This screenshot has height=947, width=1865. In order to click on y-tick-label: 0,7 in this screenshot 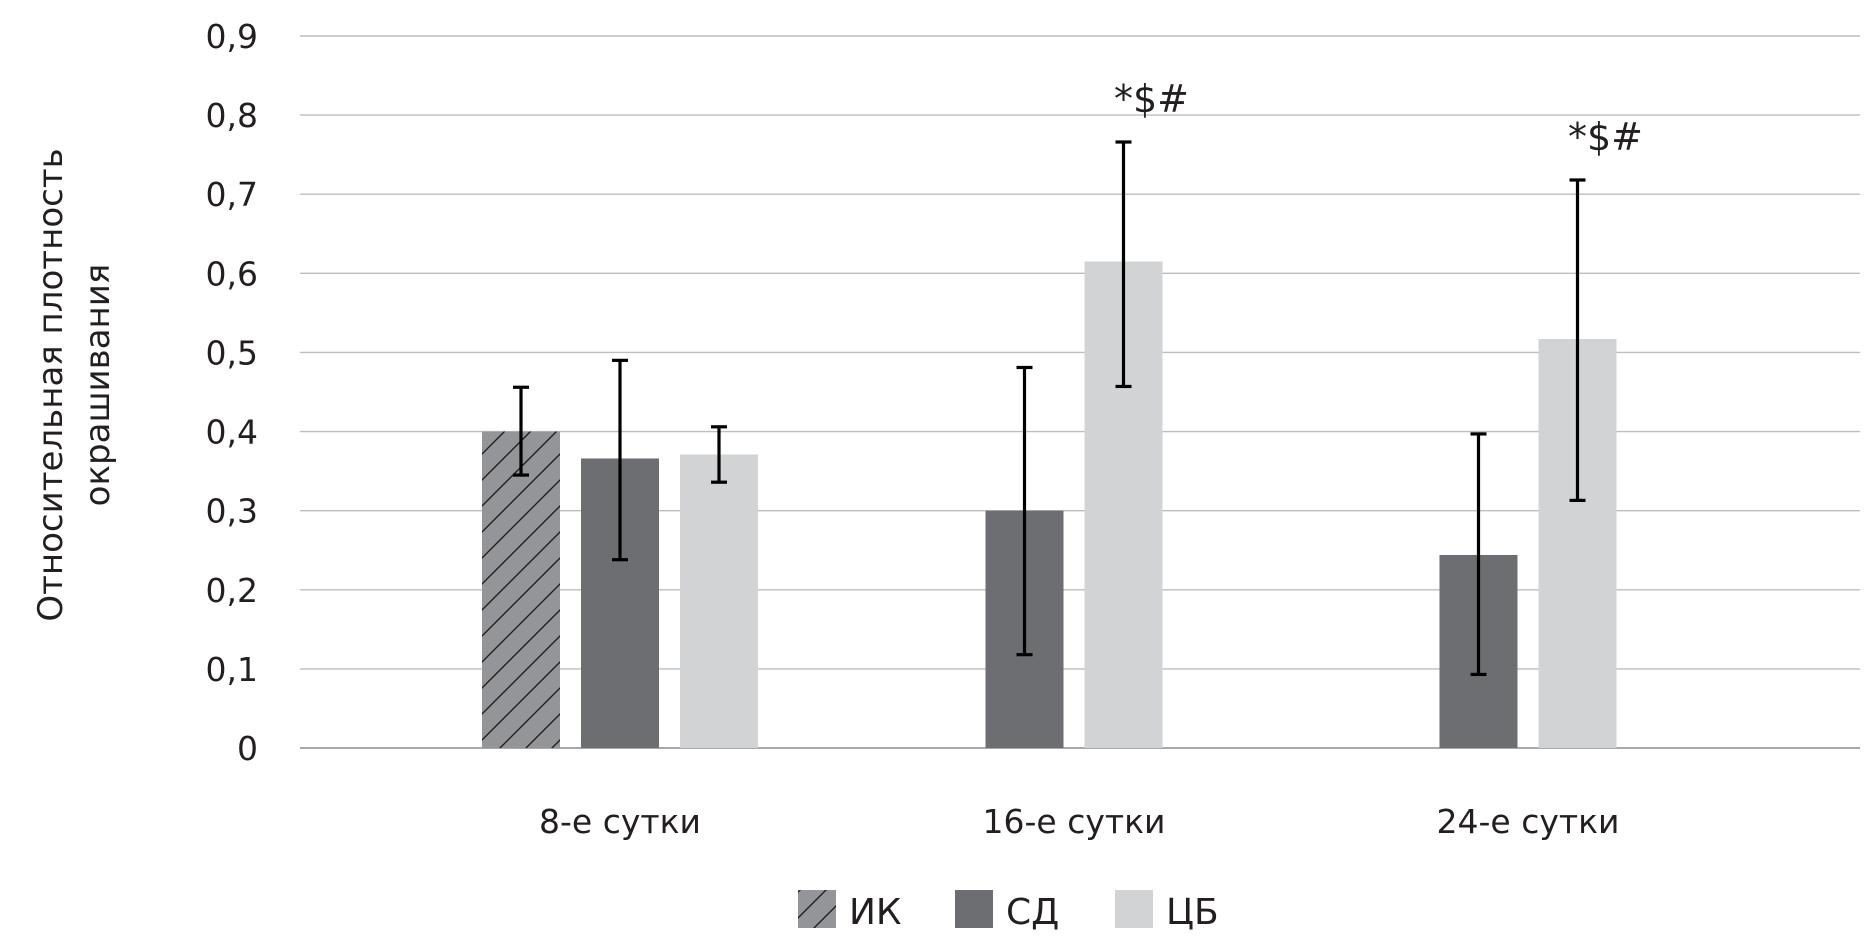, I will do `click(232, 194)`.